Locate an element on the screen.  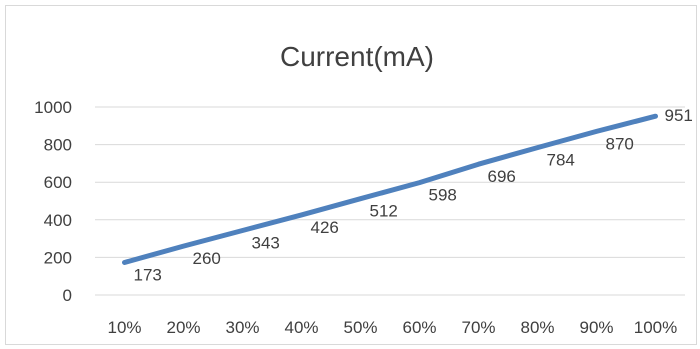
y-axis-tick-labels: 0 200 400 600 800 1000 is located at coordinates (53, 201).